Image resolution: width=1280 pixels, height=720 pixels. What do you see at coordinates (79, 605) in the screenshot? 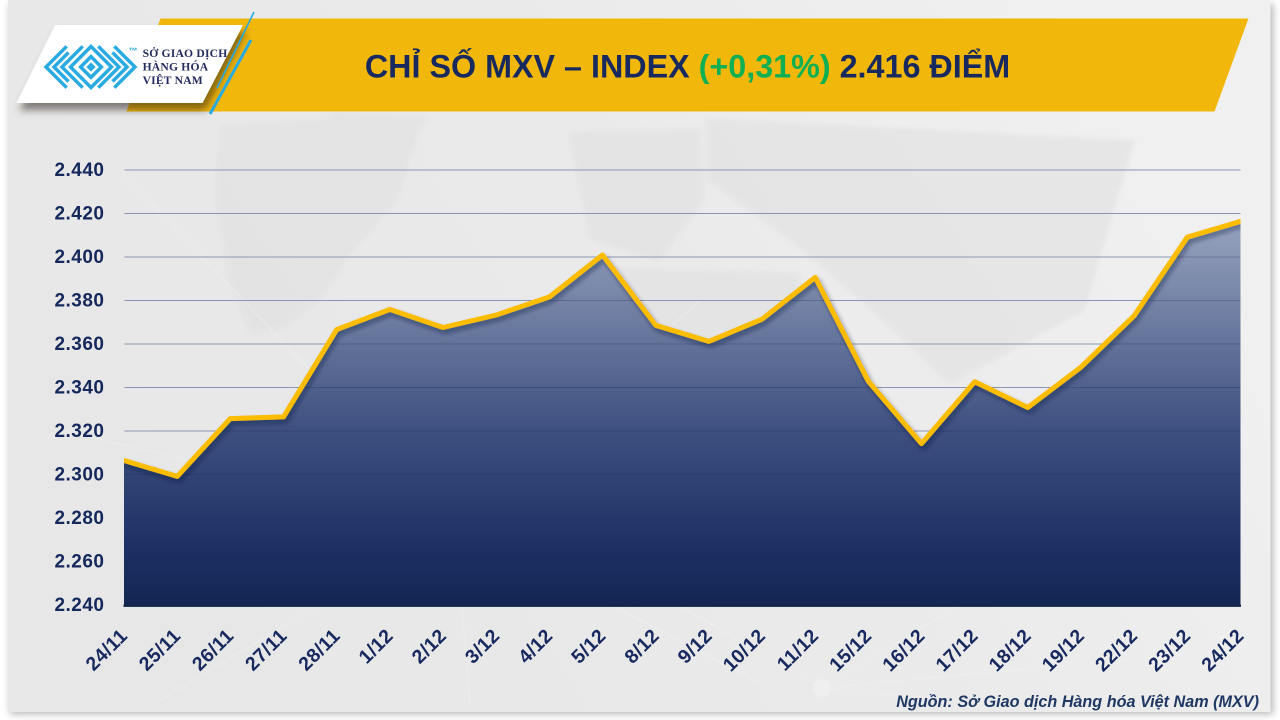
I see `svg-text: 2.240` at bounding box center [79, 605].